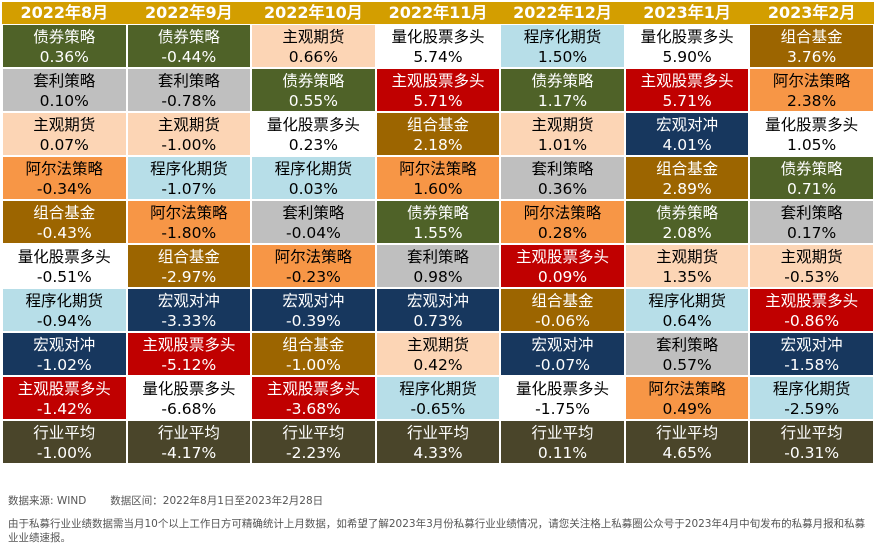 The image size is (876, 551). I want to click on return-value: 2.18%, so click(438, 145).